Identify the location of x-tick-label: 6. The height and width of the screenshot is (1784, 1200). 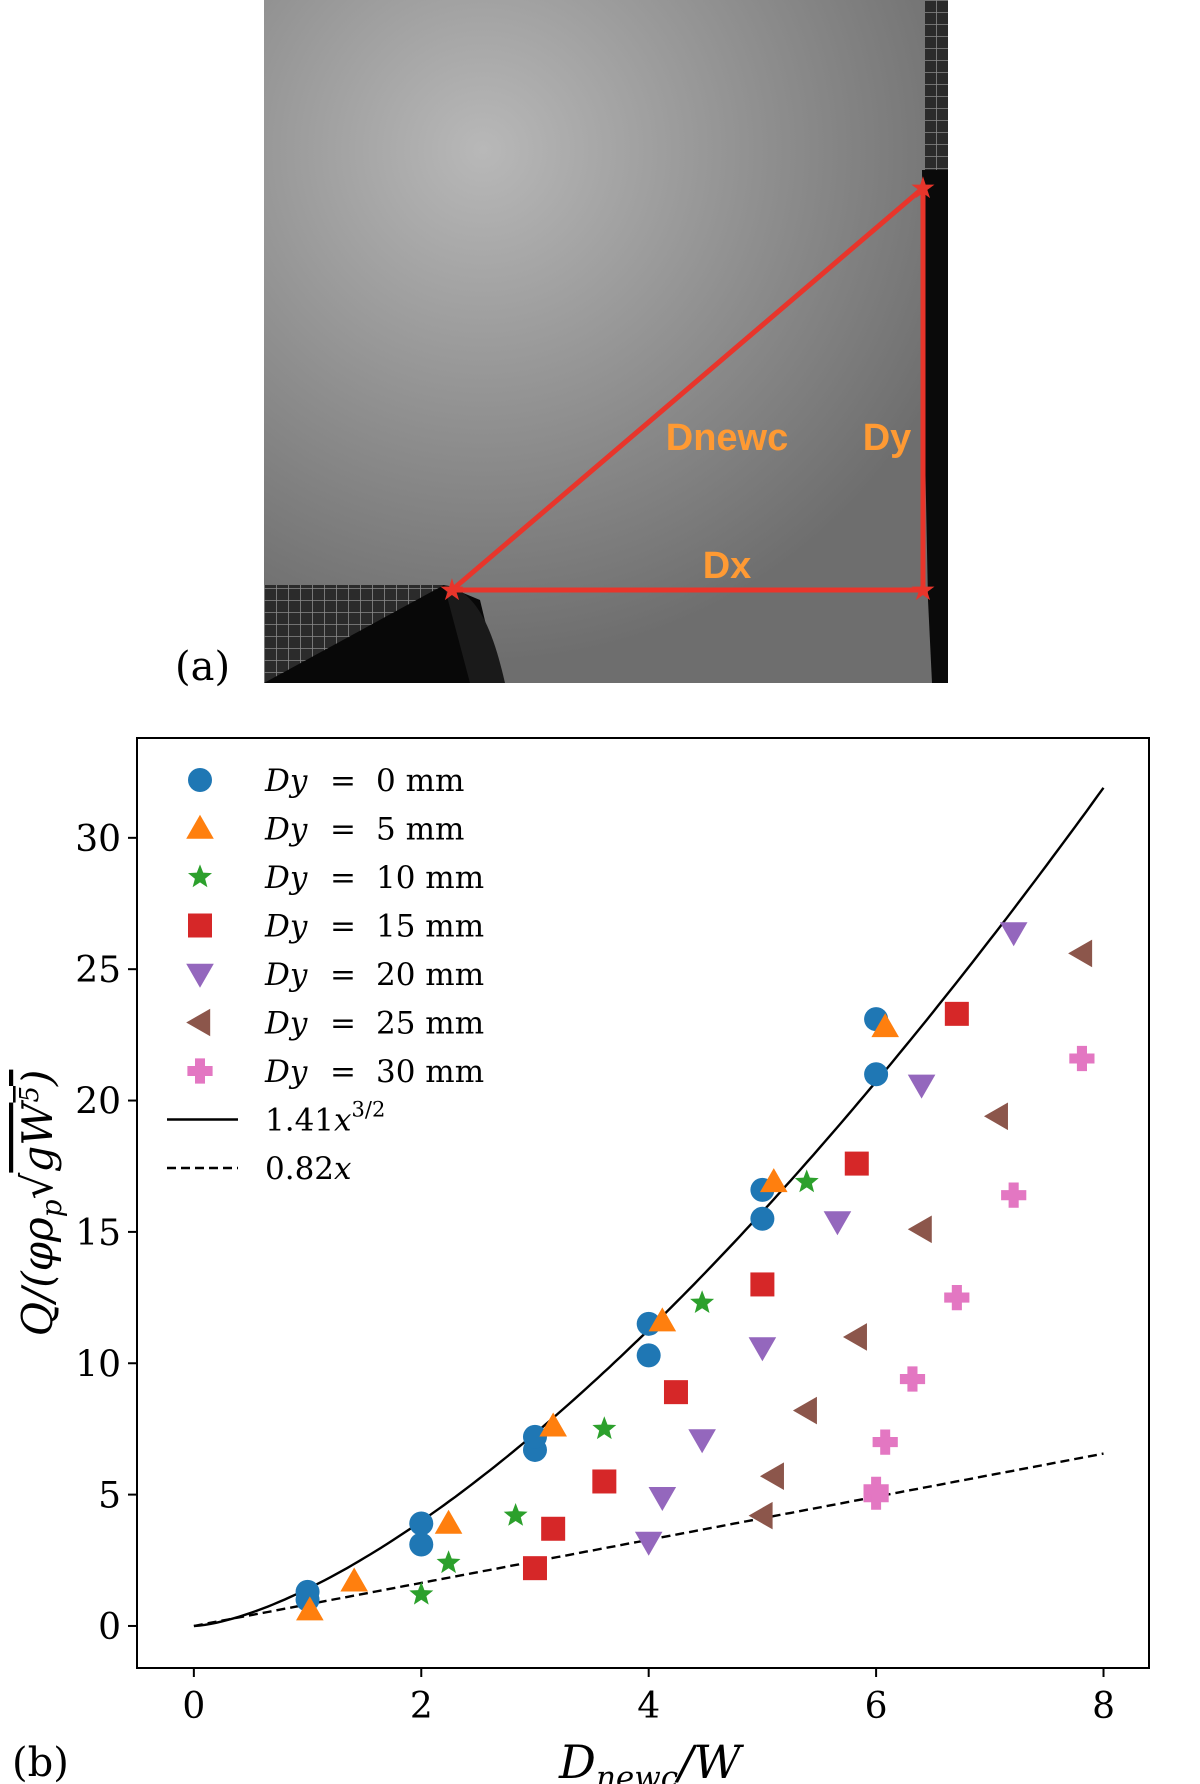
(876, 1706).